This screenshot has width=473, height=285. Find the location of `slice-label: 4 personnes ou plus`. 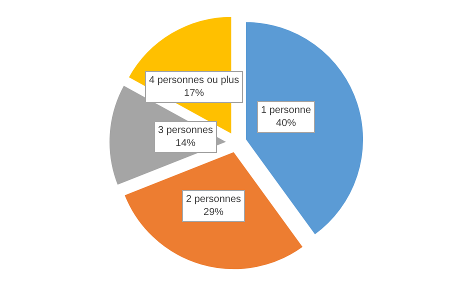

slice-label: 4 personnes ou plus is located at coordinates (194, 80).